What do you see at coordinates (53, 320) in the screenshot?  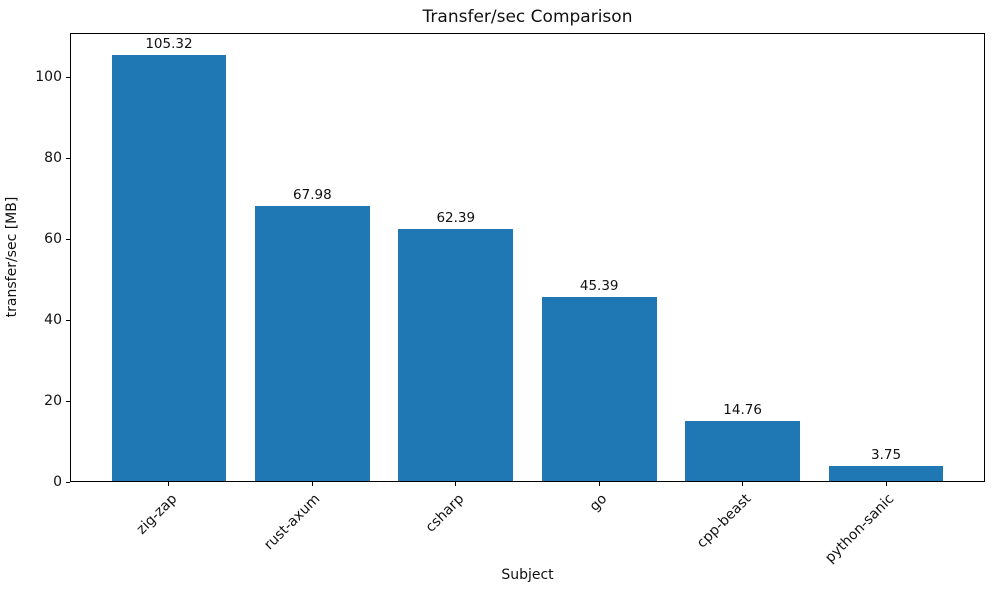 I see `y-tick-label: 40` at bounding box center [53, 320].